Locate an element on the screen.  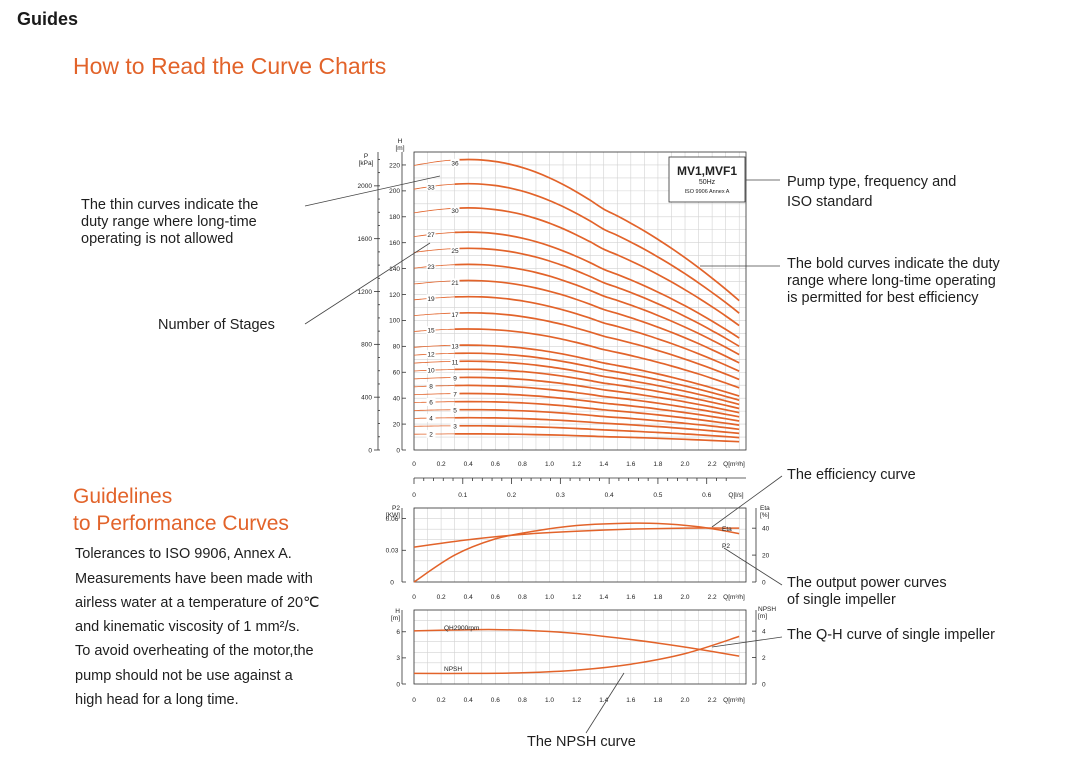
guideline-text-line: and kinematic viscosity of 1 mm²/s. is located at coordinates (187, 627).